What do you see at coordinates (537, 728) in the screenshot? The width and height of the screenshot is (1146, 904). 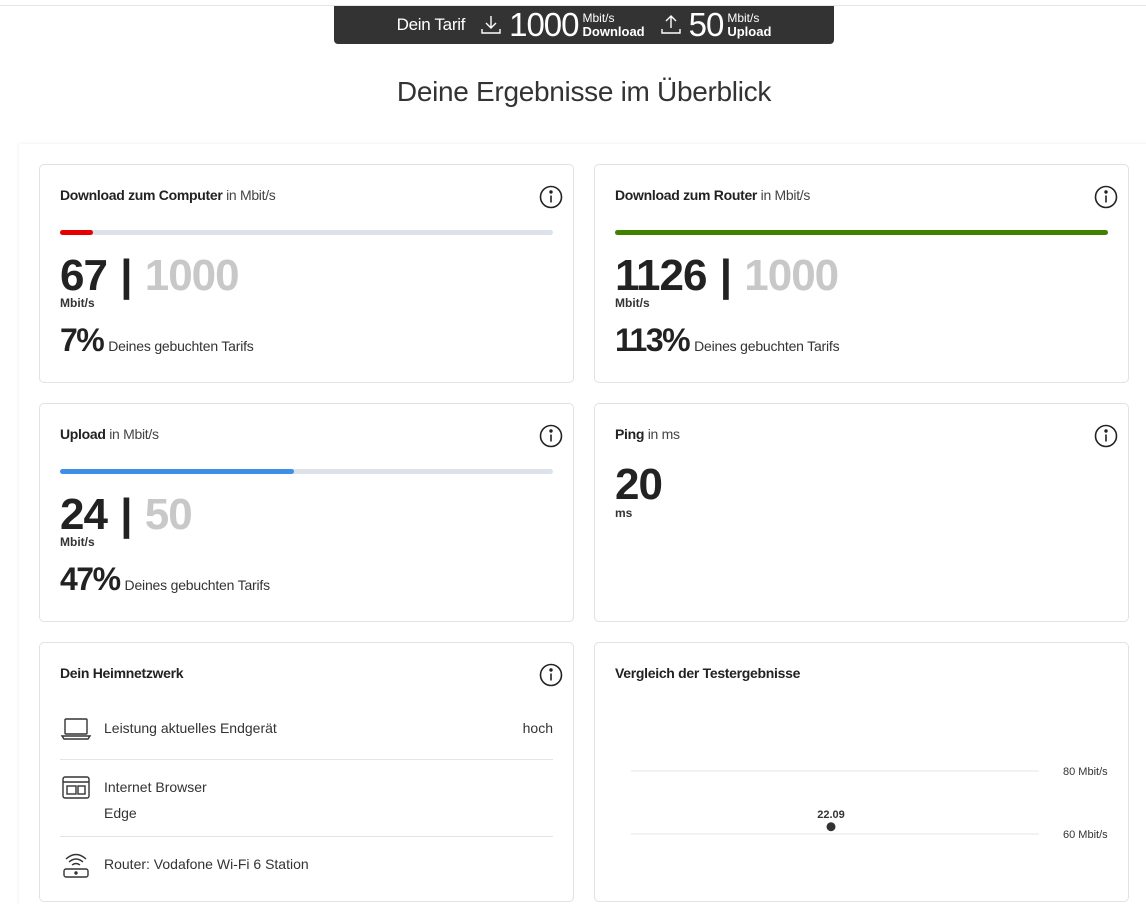 I see `network-row-value: hoch` at bounding box center [537, 728].